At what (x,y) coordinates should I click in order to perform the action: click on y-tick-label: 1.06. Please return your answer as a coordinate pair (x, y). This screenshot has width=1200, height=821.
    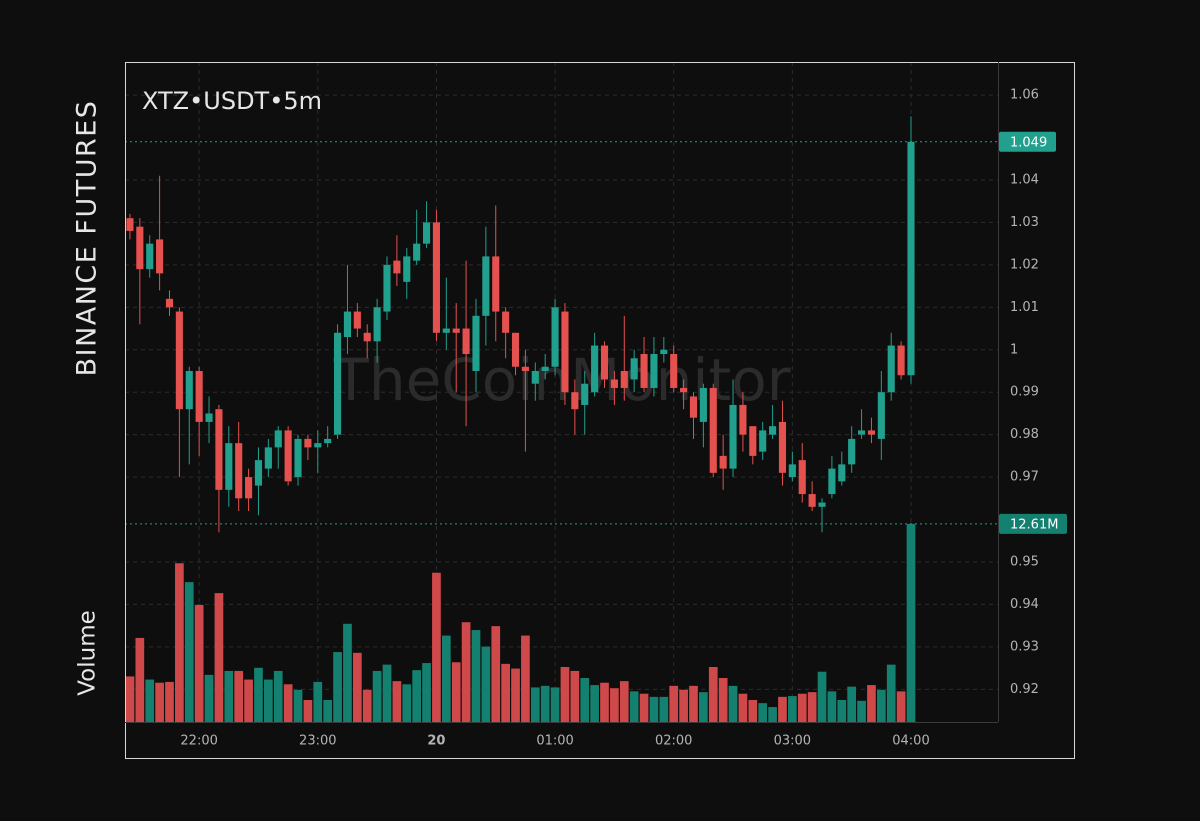
    Looking at the image, I should click on (1024, 95).